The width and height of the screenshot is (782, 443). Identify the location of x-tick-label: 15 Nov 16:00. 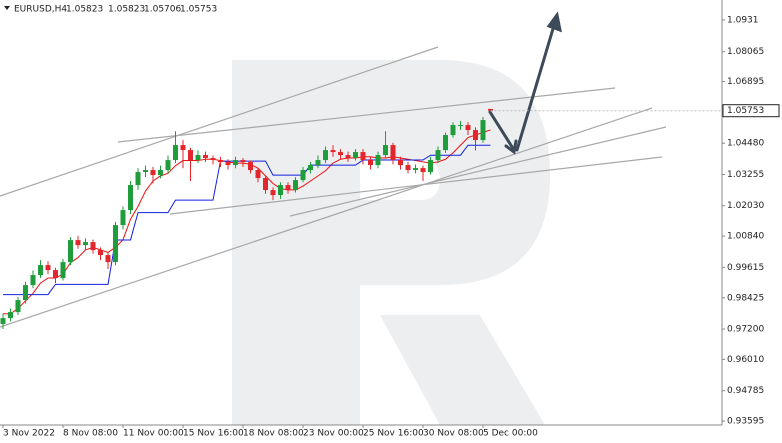
(213, 434).